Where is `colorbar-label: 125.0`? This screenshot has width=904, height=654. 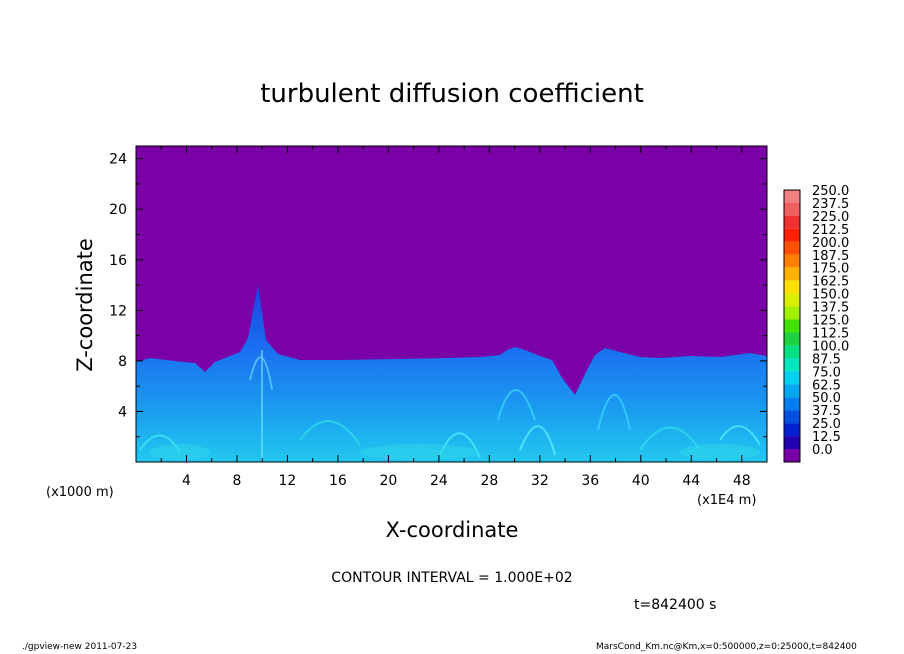
colorbar-label: 125.0 is located at coordinates (830, 321).